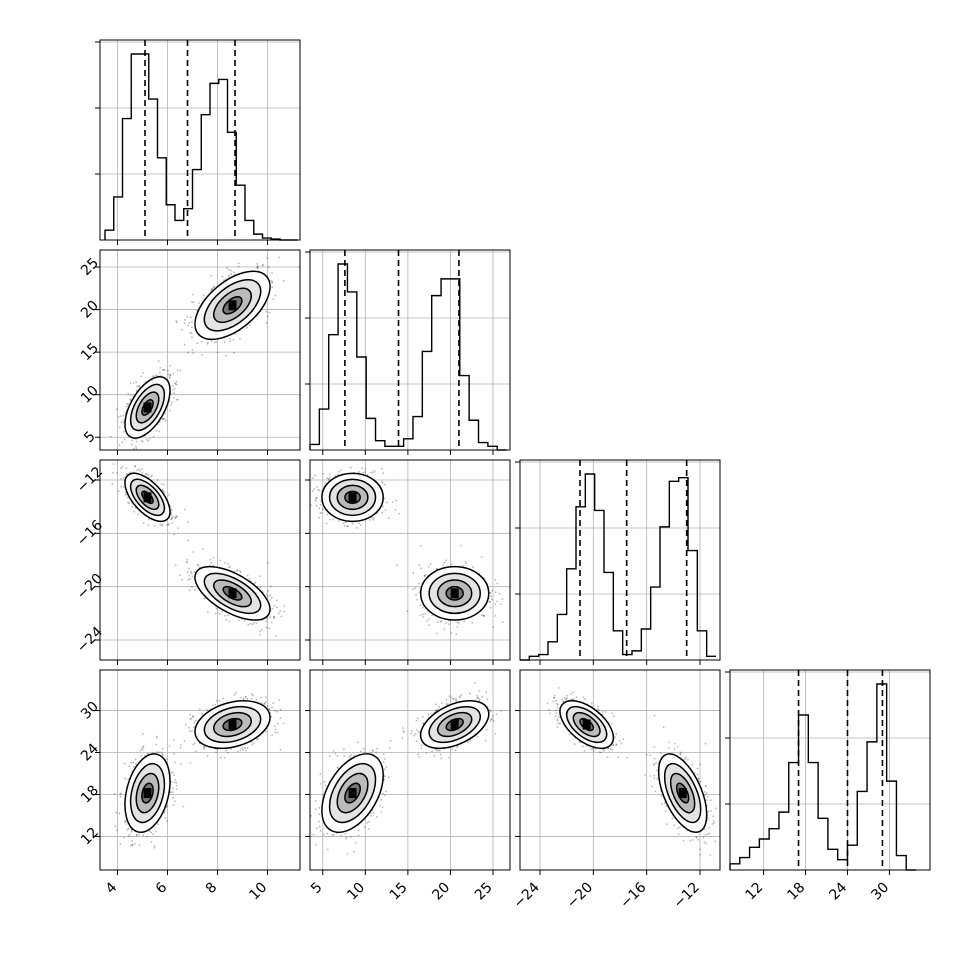 Image resolution: width=970 pixels, height=970 pixels. Describe the element at coordinates (90, 437) in the screenshot. I see `y-tick-label: 5` at that location.